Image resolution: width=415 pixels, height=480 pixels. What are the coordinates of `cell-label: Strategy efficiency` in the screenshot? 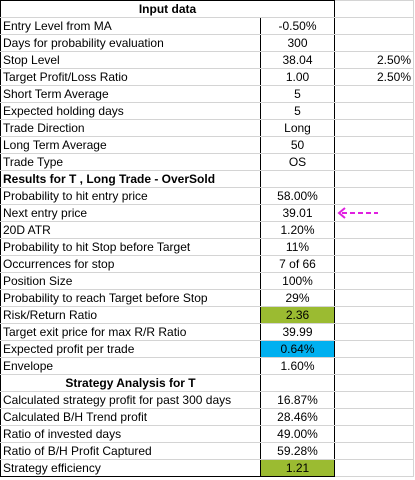 It's located at (130, 468).